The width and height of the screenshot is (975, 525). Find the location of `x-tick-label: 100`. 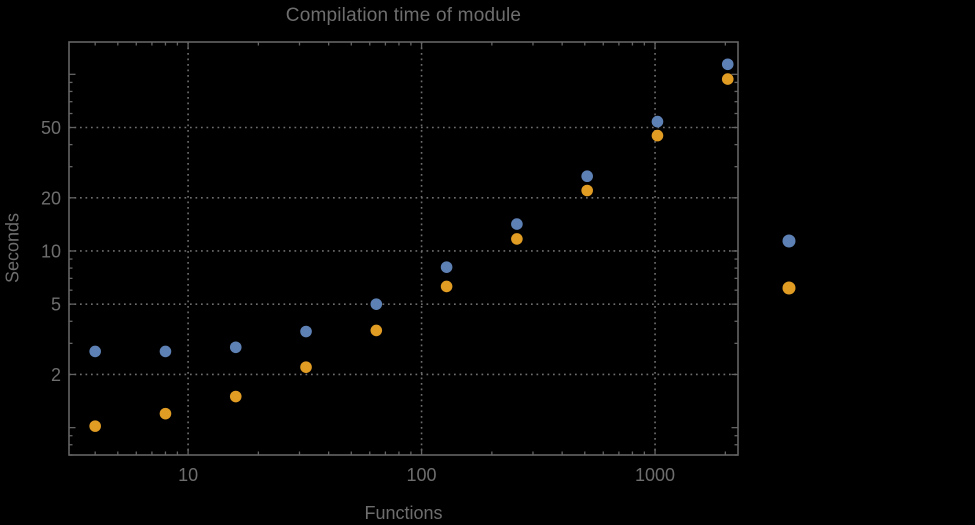

x-tick-label: 100 is located at coordinates (422, 475).